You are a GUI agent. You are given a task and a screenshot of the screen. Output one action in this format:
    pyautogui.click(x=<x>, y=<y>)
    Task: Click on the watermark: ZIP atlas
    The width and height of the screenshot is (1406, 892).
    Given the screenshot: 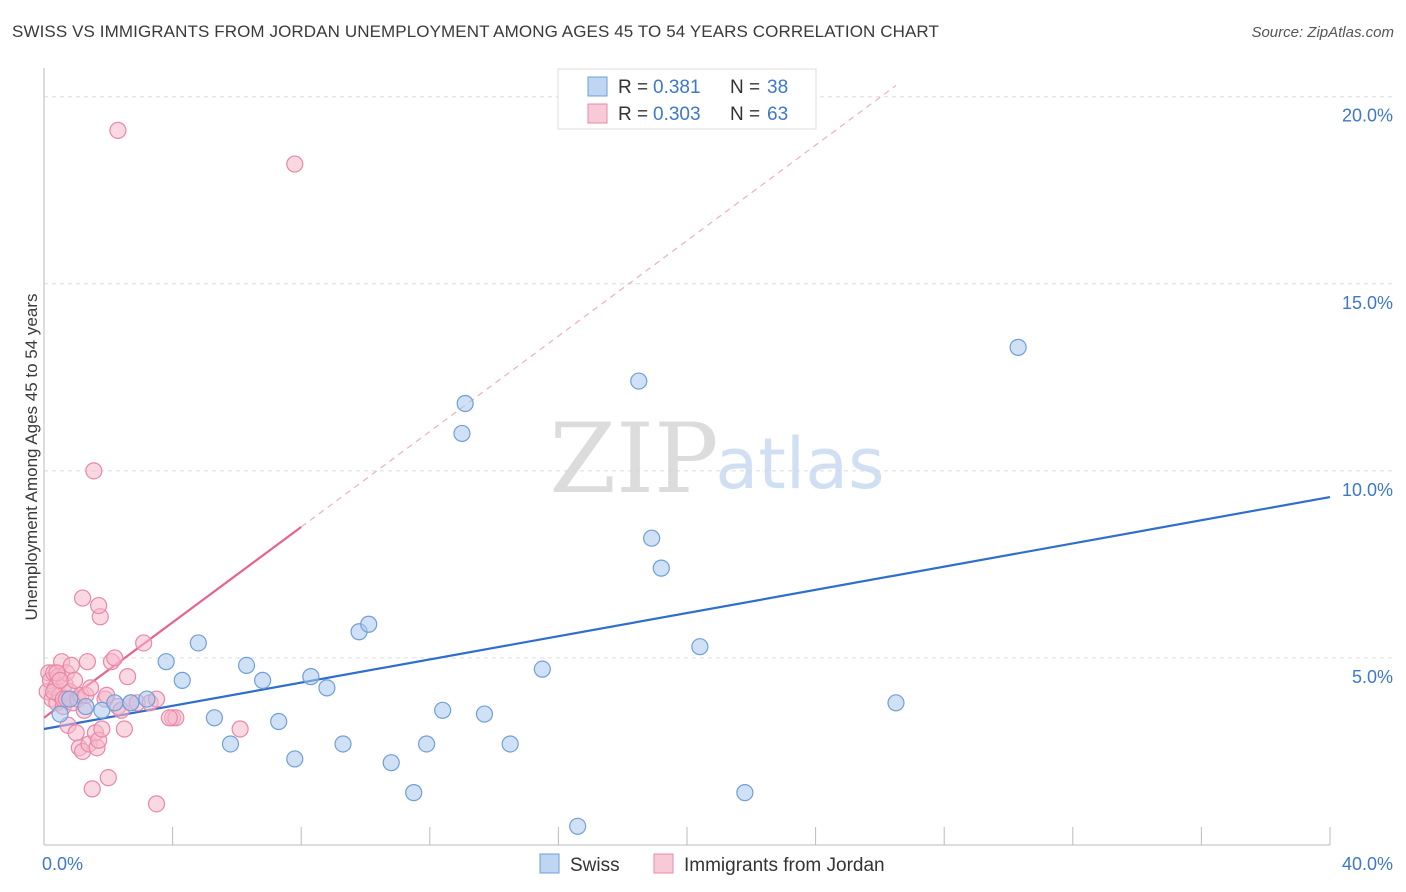 What is the action you would take?
    pyautogui.click(x=716, y=459)
    